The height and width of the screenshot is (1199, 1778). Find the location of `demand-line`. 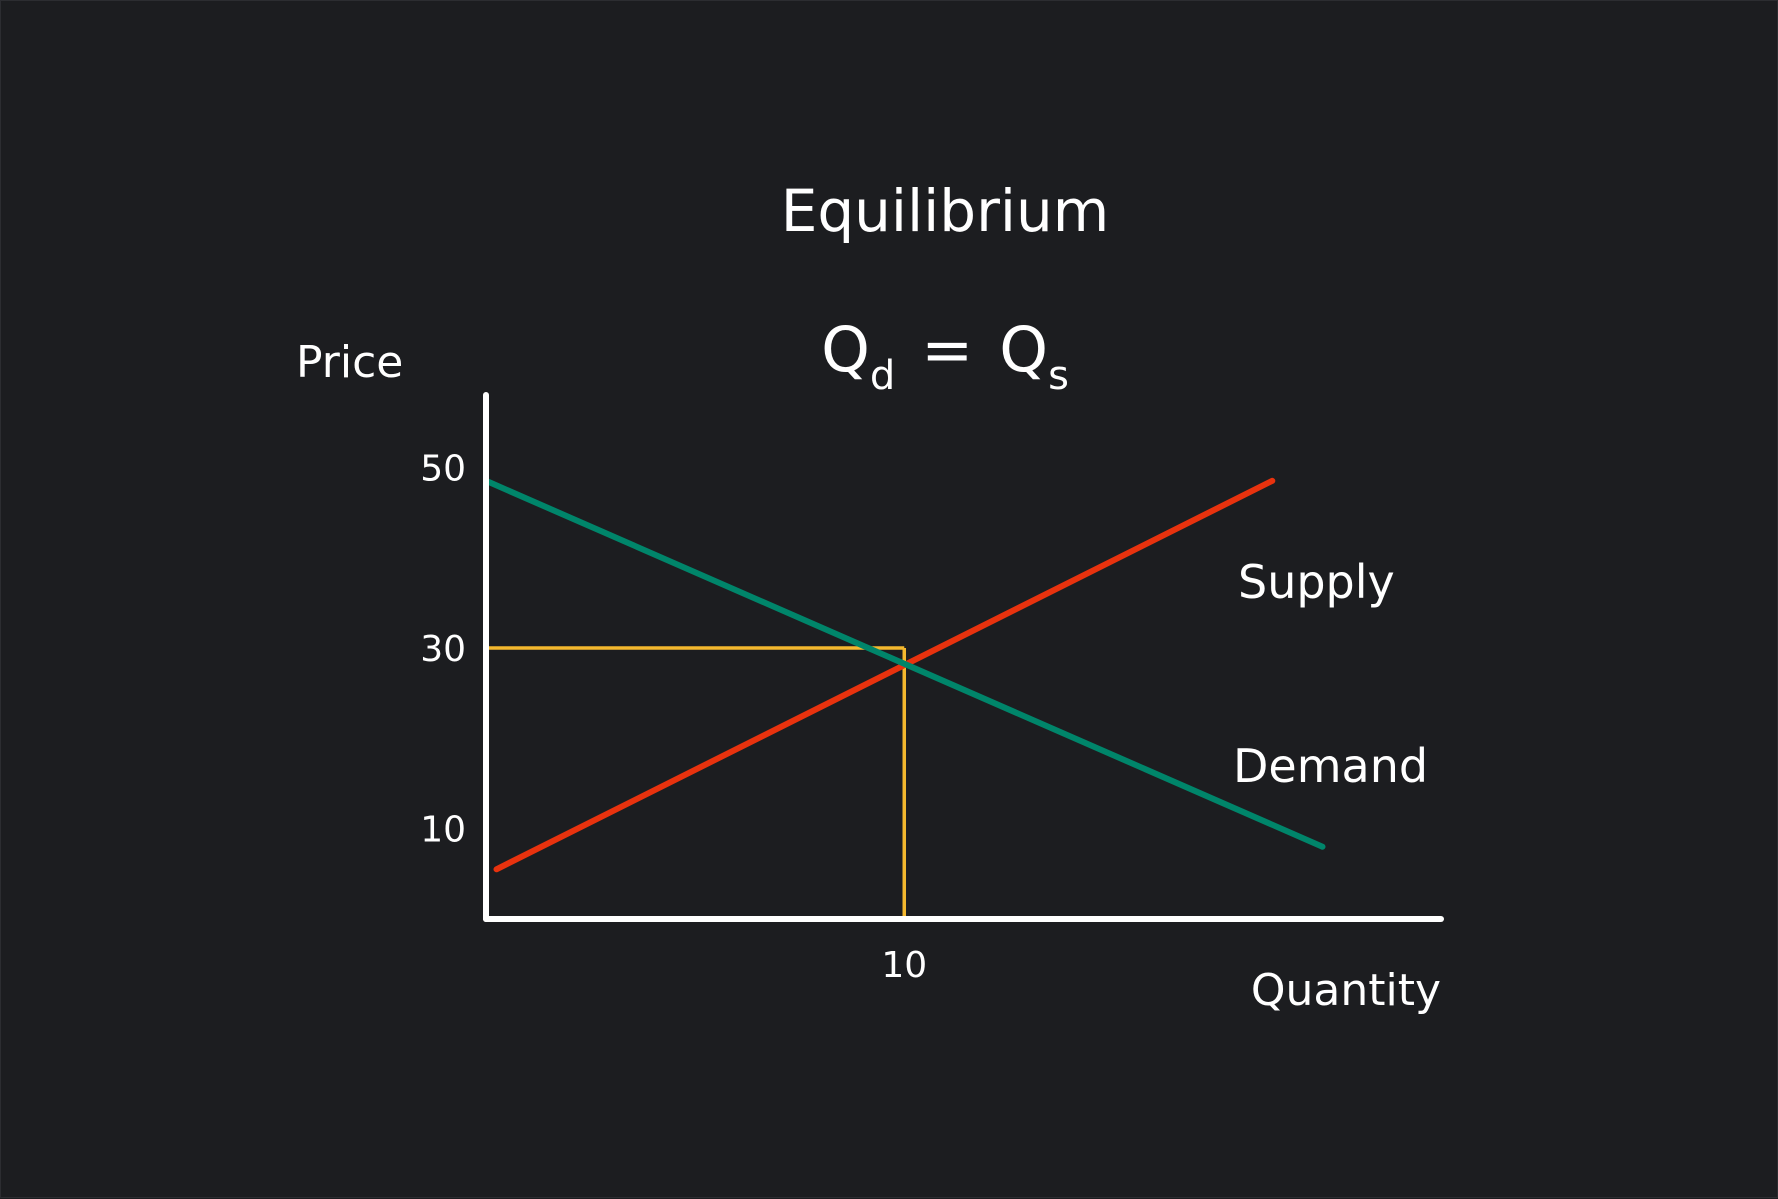

demand-line is located at coordinates (904, 663).